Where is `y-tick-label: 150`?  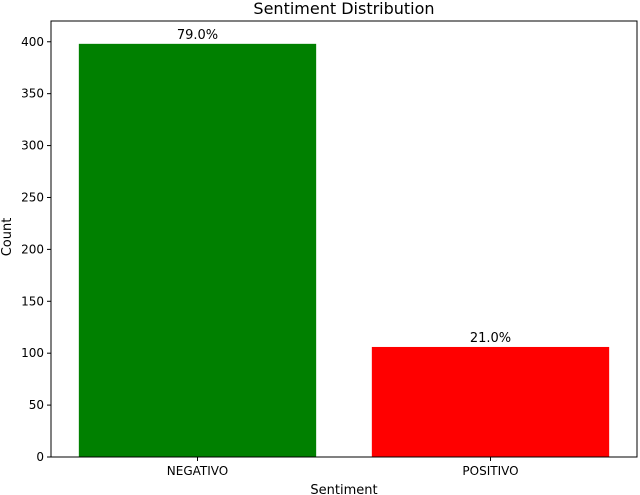
y-tick-label: 150 is located at coordinates (32, 301).